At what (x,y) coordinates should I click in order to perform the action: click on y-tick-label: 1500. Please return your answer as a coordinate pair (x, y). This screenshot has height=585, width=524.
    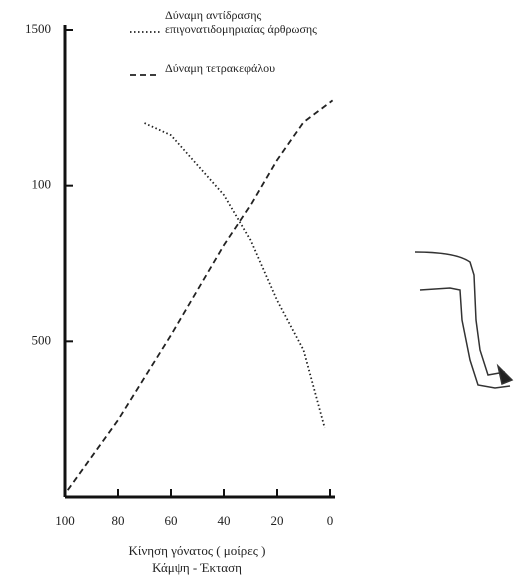
    Looking at the image, I should click on (38, 28).